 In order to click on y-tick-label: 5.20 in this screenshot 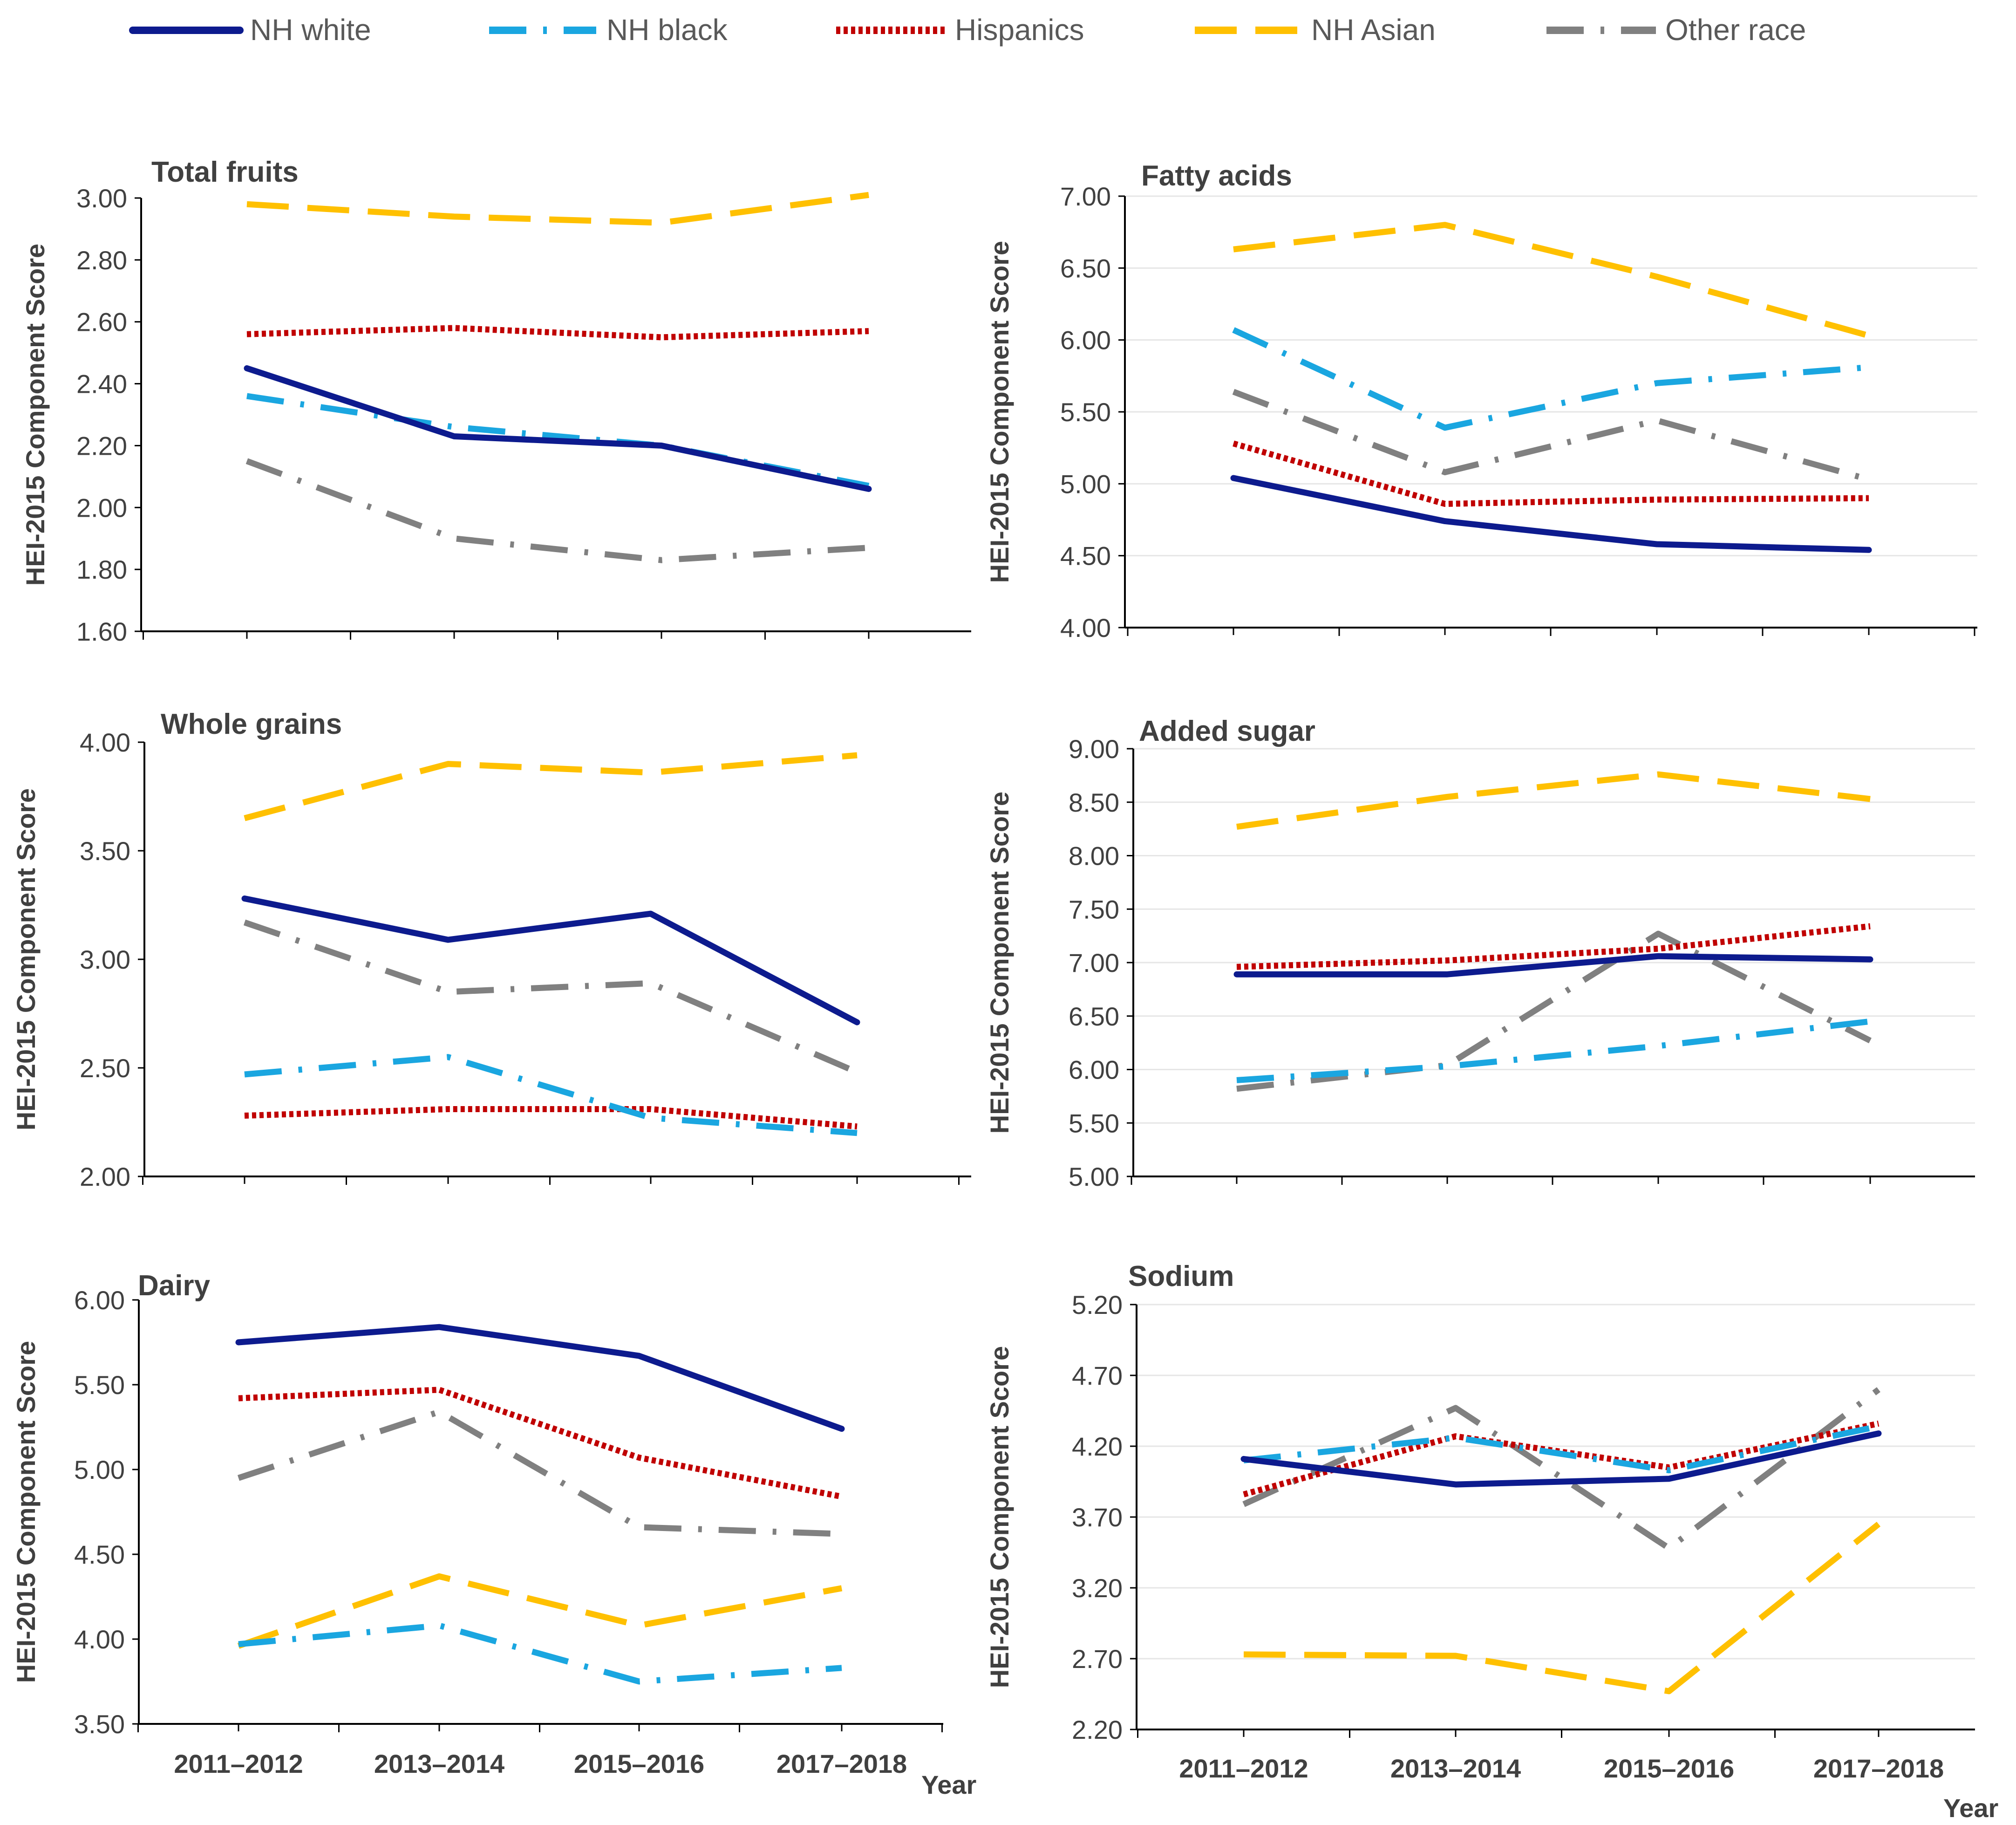, I will do `click(1097, 1305)`.